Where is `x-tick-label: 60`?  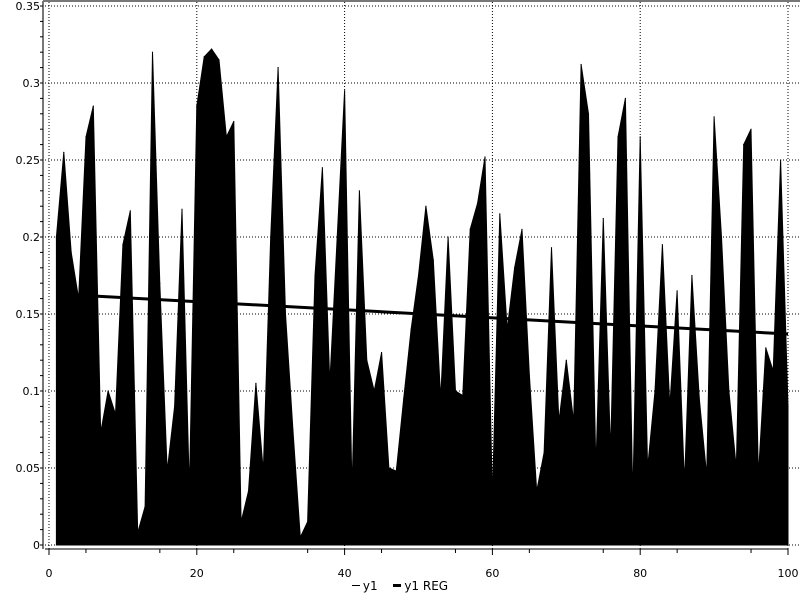 x-tick-label: 60 is located at coordinates (492, 573).